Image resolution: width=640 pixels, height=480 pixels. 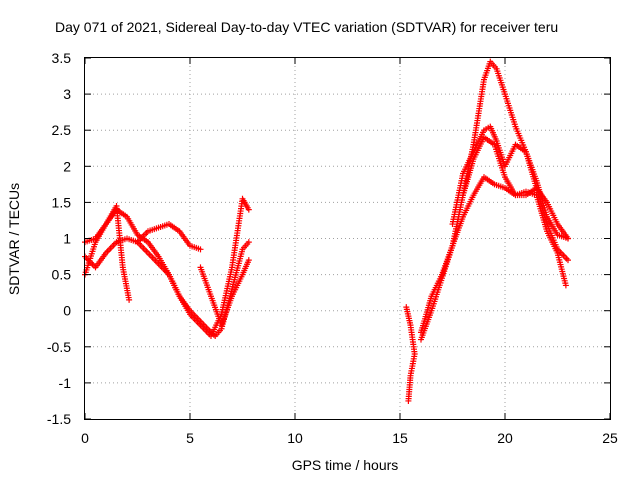 What do you see at coordinates (62, 58) in the screenshot?
I see `y-tick-label: 3.5` at bounding box center [62, 58].